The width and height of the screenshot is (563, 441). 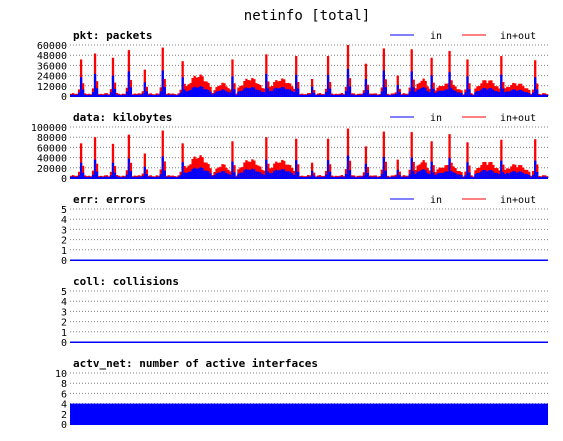 I want to click on y-tick-label-data: 100000, so click(x=49, y=128).